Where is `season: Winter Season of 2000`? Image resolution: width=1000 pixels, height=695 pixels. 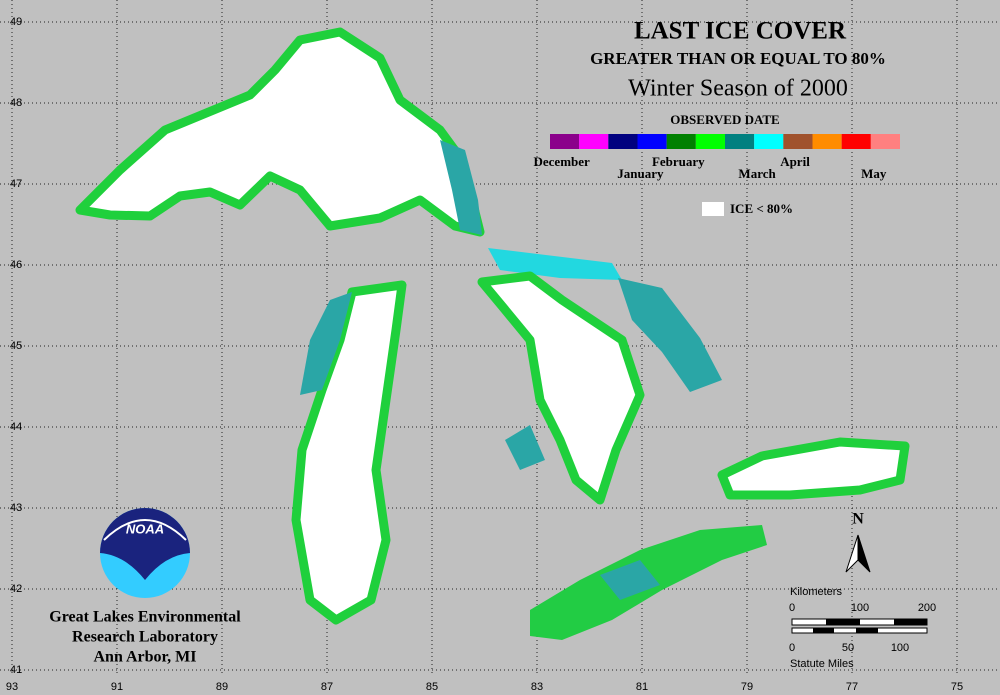 season: Winter Season of 2000 is located at coordinates (738, 89).